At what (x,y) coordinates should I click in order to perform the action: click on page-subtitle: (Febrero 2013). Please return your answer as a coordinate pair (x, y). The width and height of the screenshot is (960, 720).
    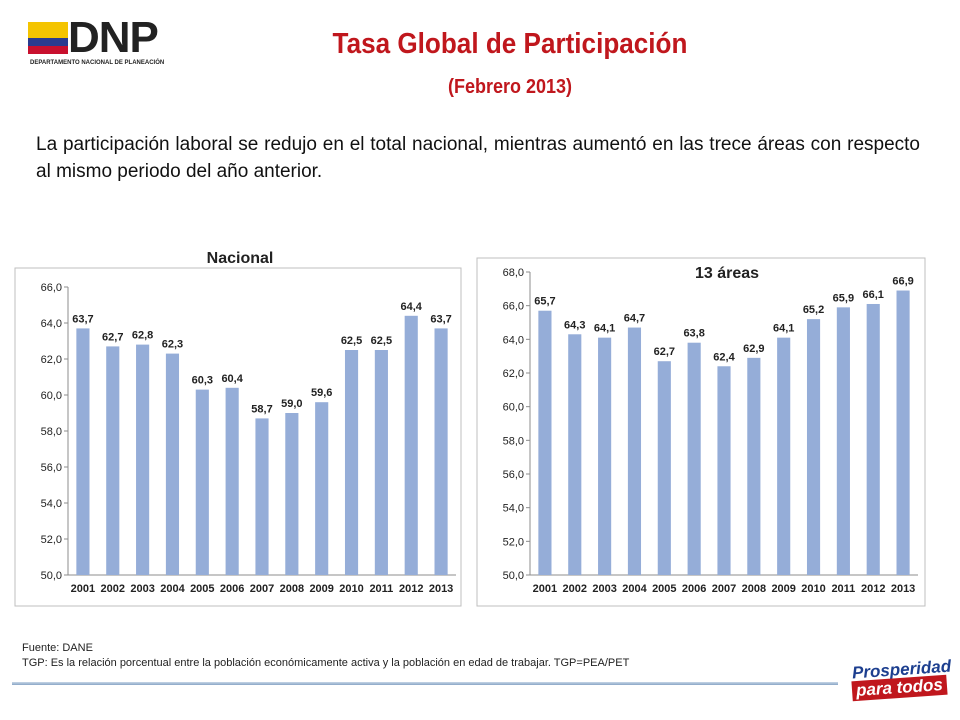
    Looking at the image, I should click on (510, 87).